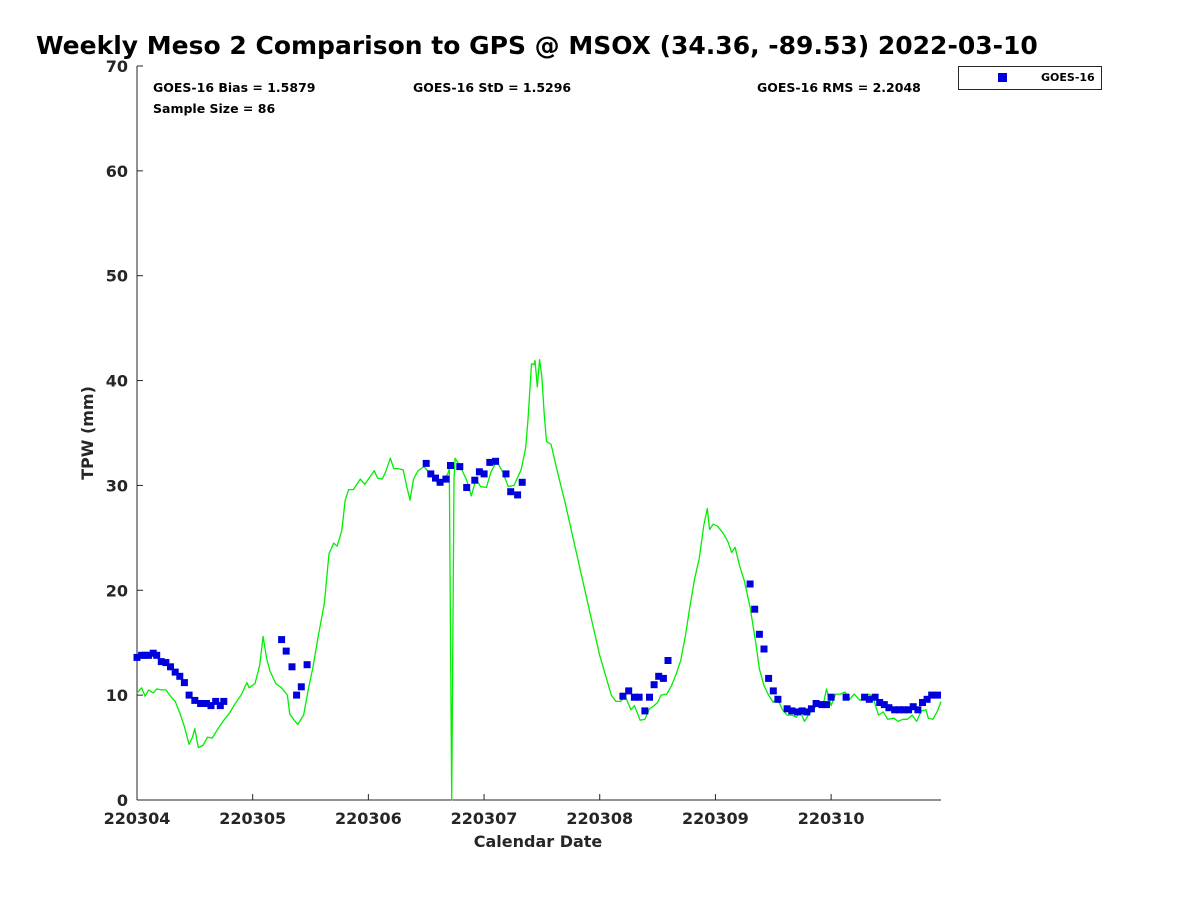 Image resolution: width=1200 pixels, height=900 pixels. I want to click on y-tick-label: 40, so click(117, 381).